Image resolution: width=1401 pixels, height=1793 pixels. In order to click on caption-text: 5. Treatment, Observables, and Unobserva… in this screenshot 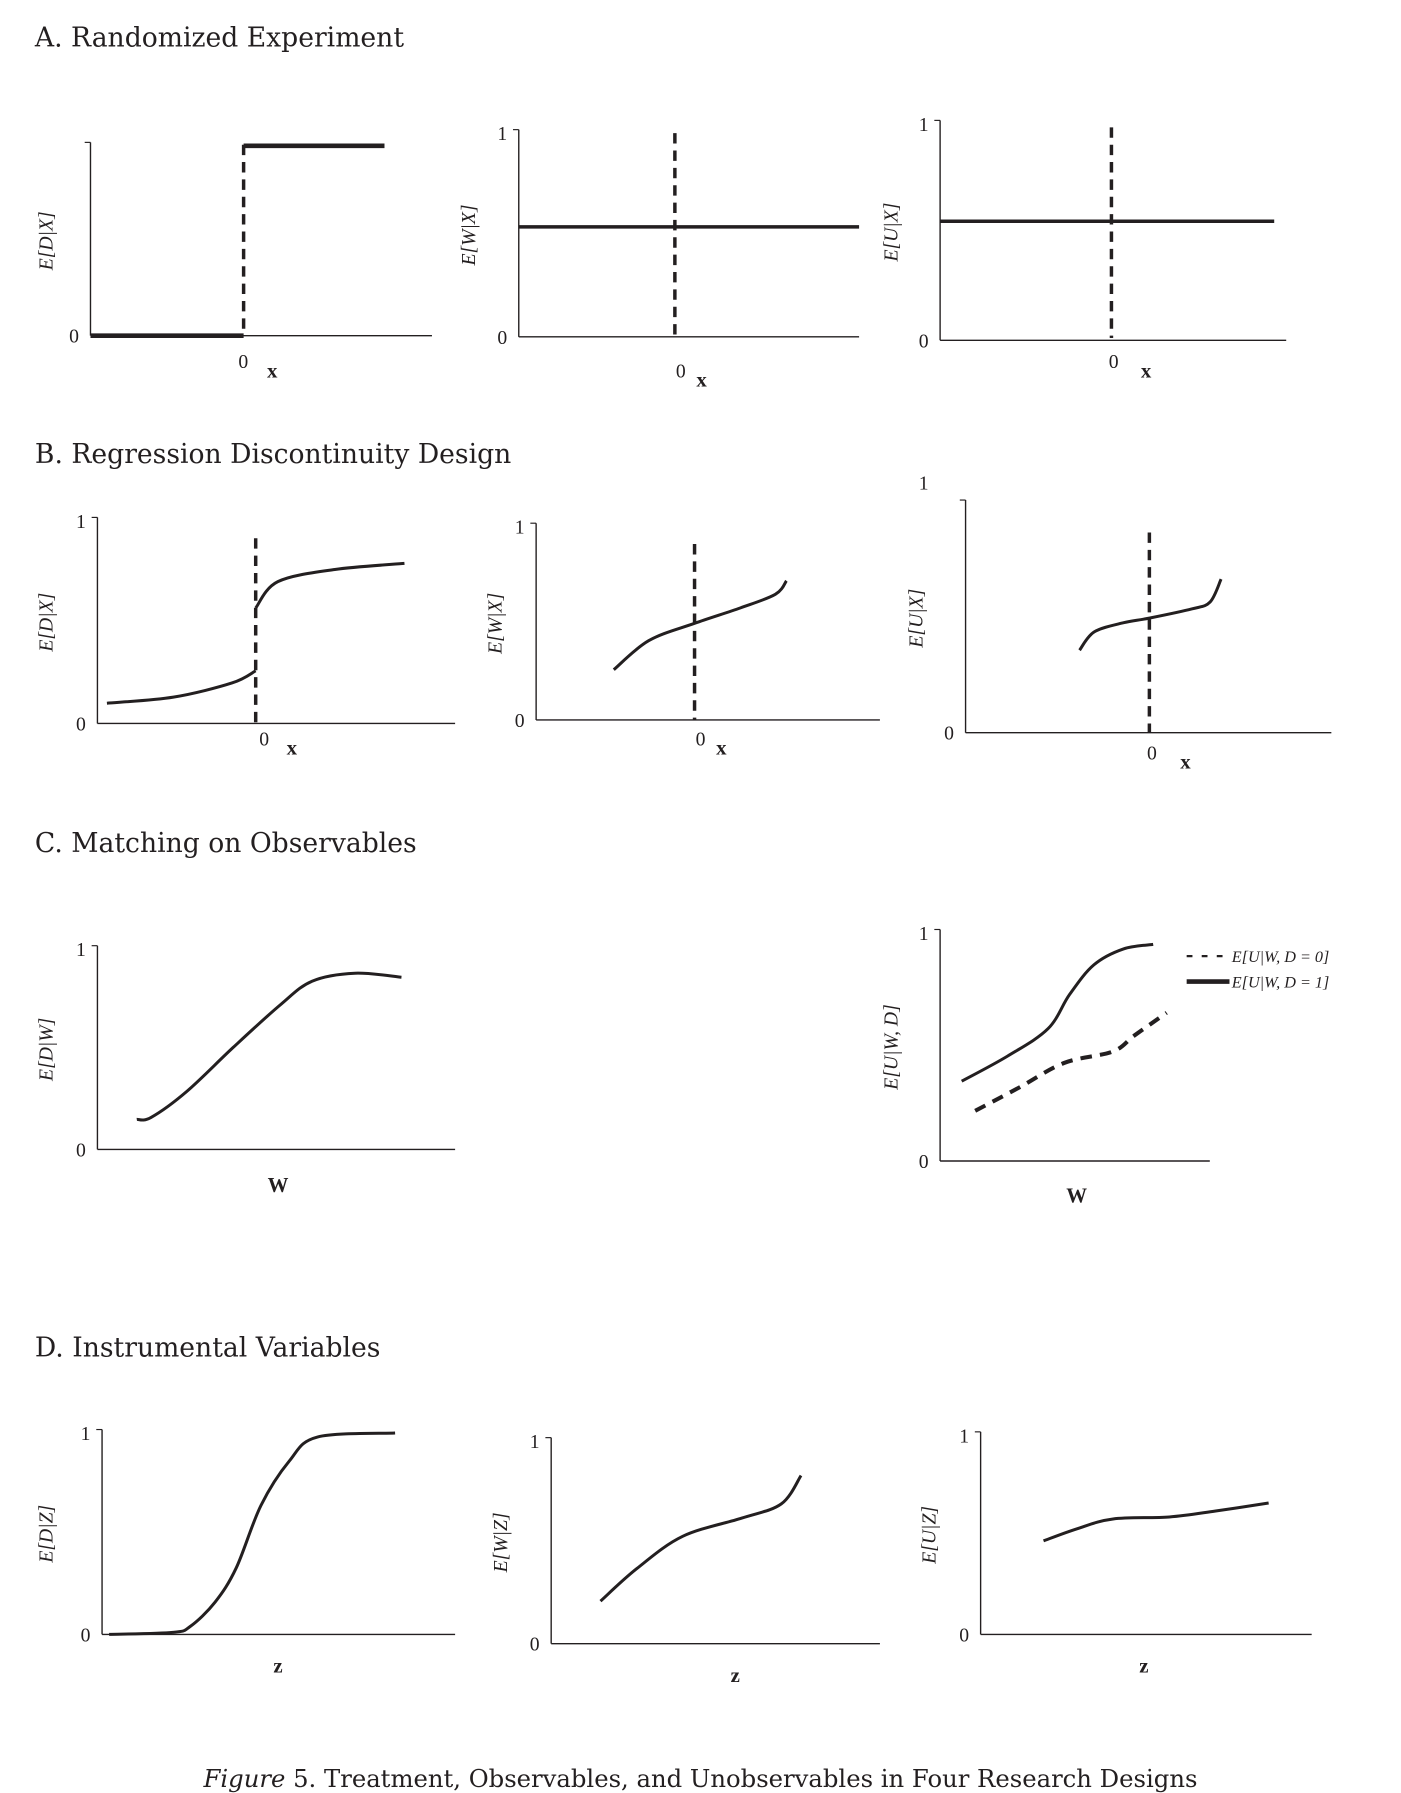, I will do `click(741, 1778)`.